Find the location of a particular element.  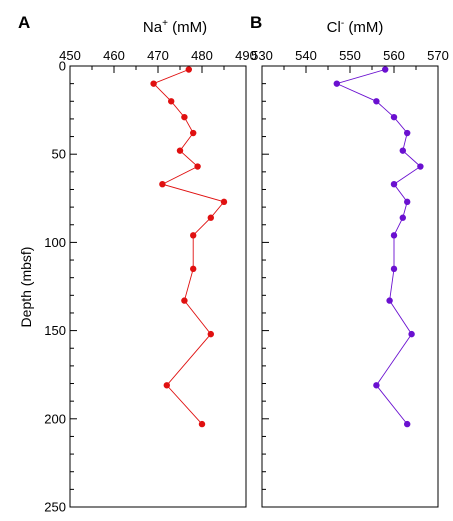

x-tick-label: 570 is located at coordinates (438, 55).